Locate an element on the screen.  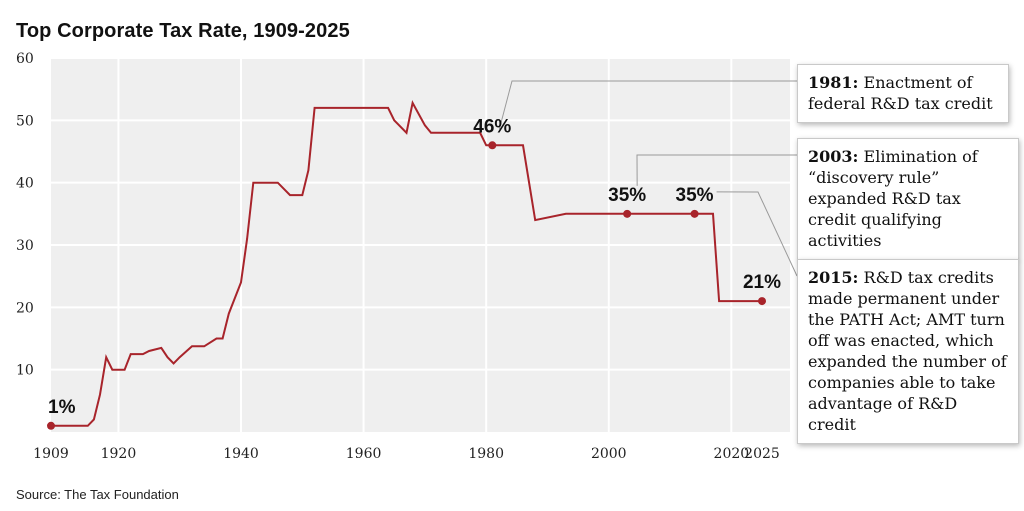
x-tick-label: 1980 is located at coordinates (486, 454).